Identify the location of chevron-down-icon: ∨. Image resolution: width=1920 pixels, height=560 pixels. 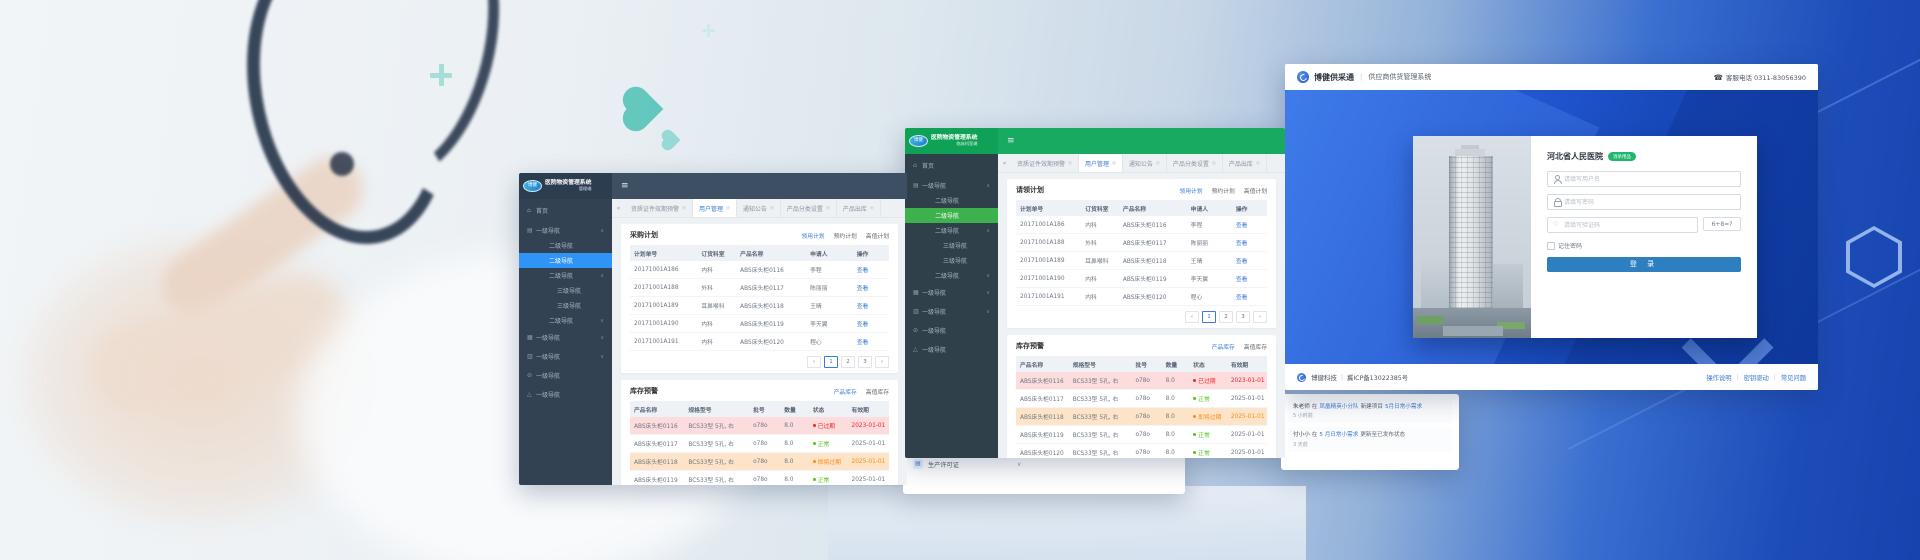
(1019, 464).